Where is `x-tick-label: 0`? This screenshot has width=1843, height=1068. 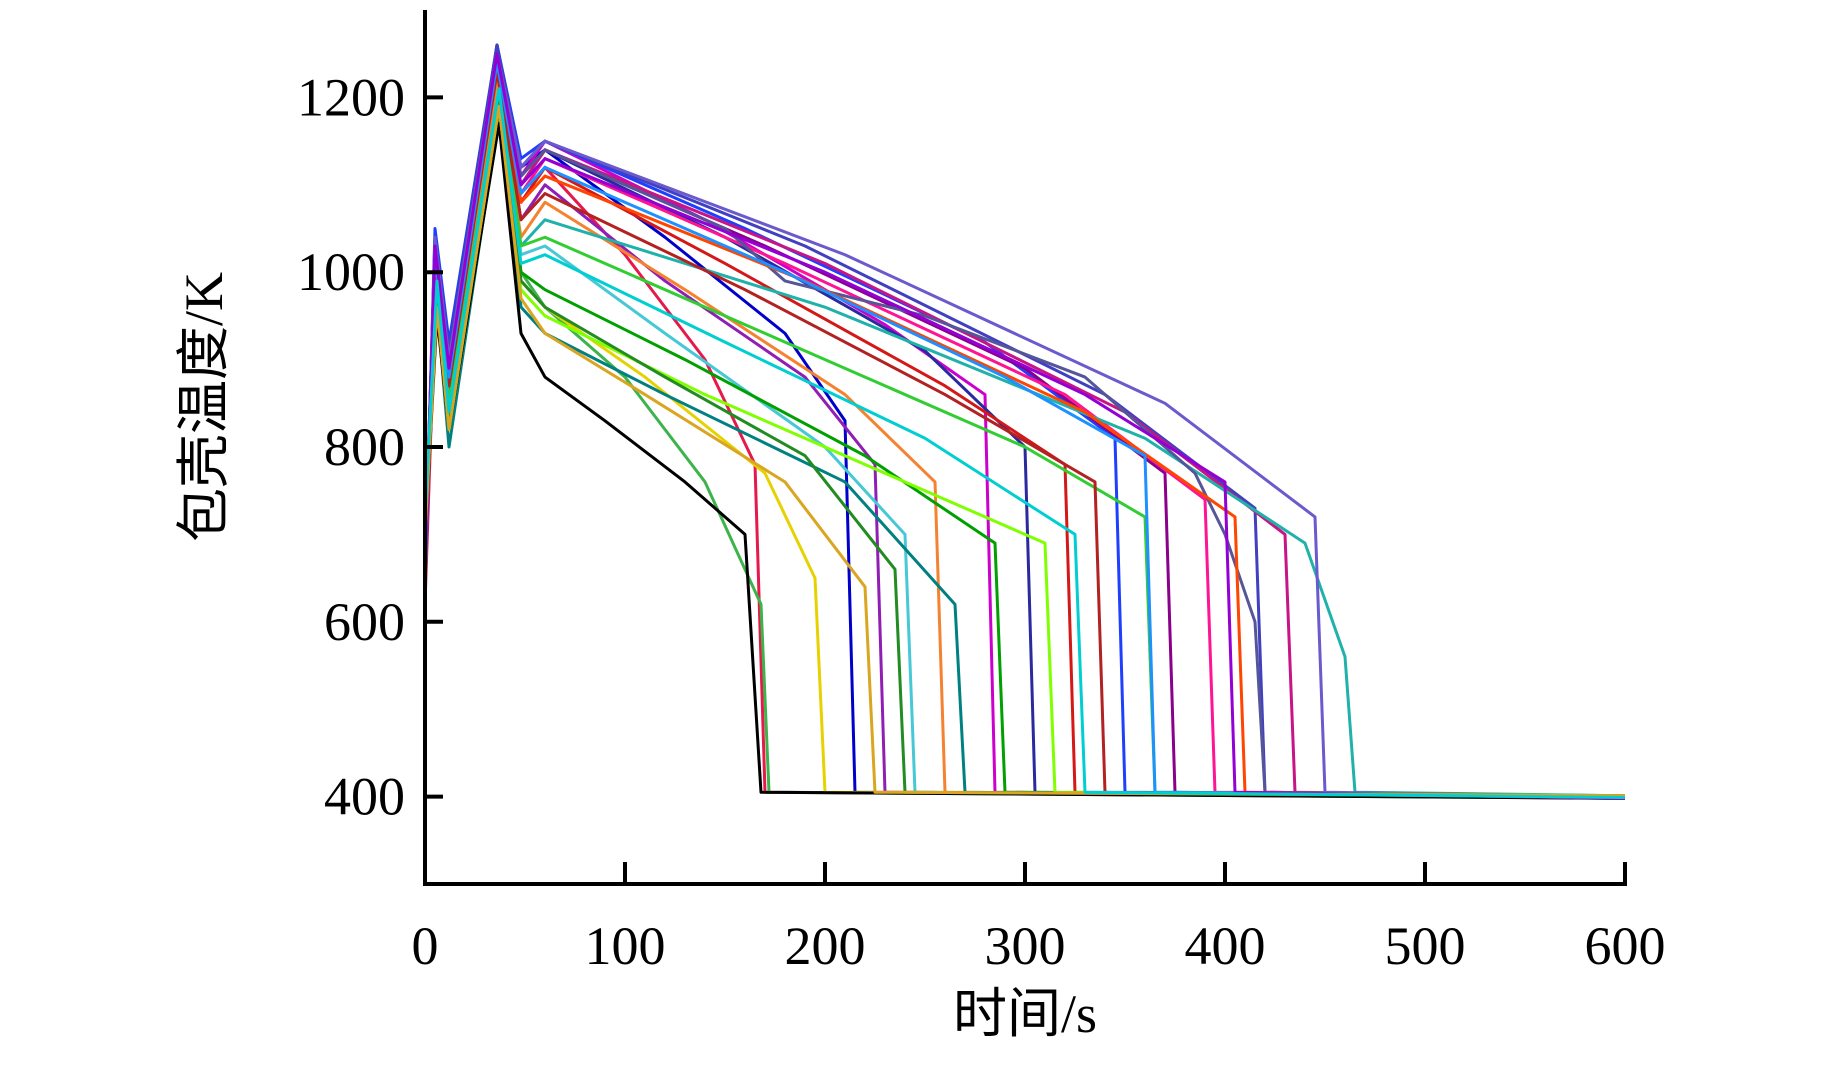 x-tick-label: 0 is located at coordinates (425, 946).